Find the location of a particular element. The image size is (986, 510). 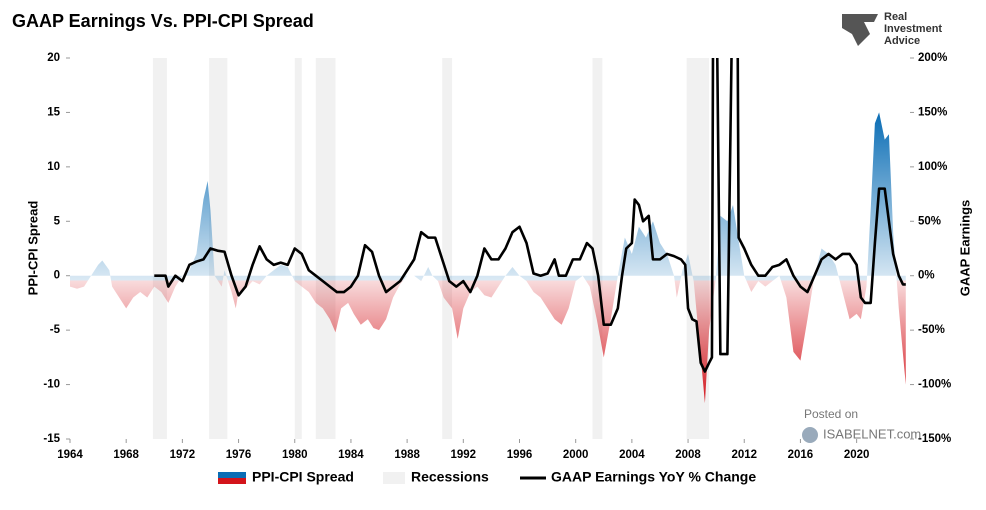

chart-title: GAAP Earnings Vs. PPI-CPI Spread is located at coordinates (163, 21).